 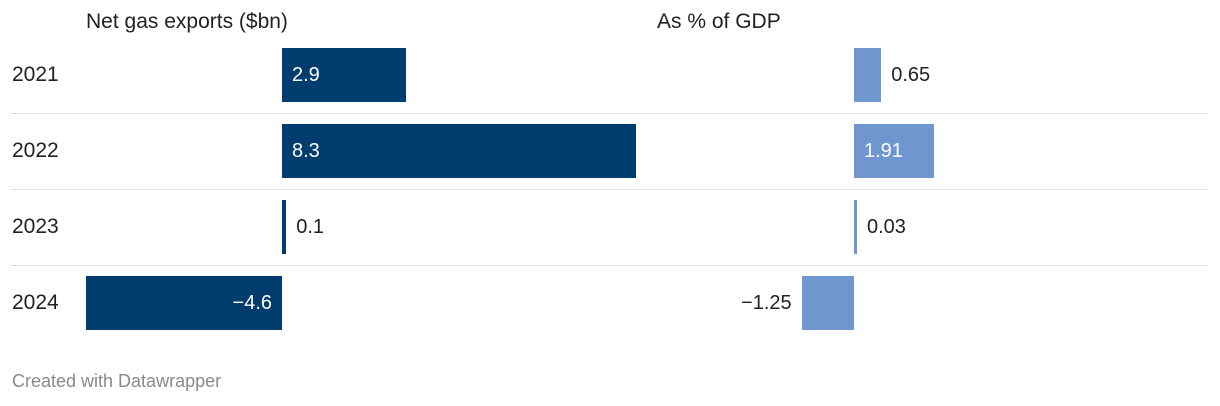 I want to click on data-label: 0.65, so click(x=911, y=75).